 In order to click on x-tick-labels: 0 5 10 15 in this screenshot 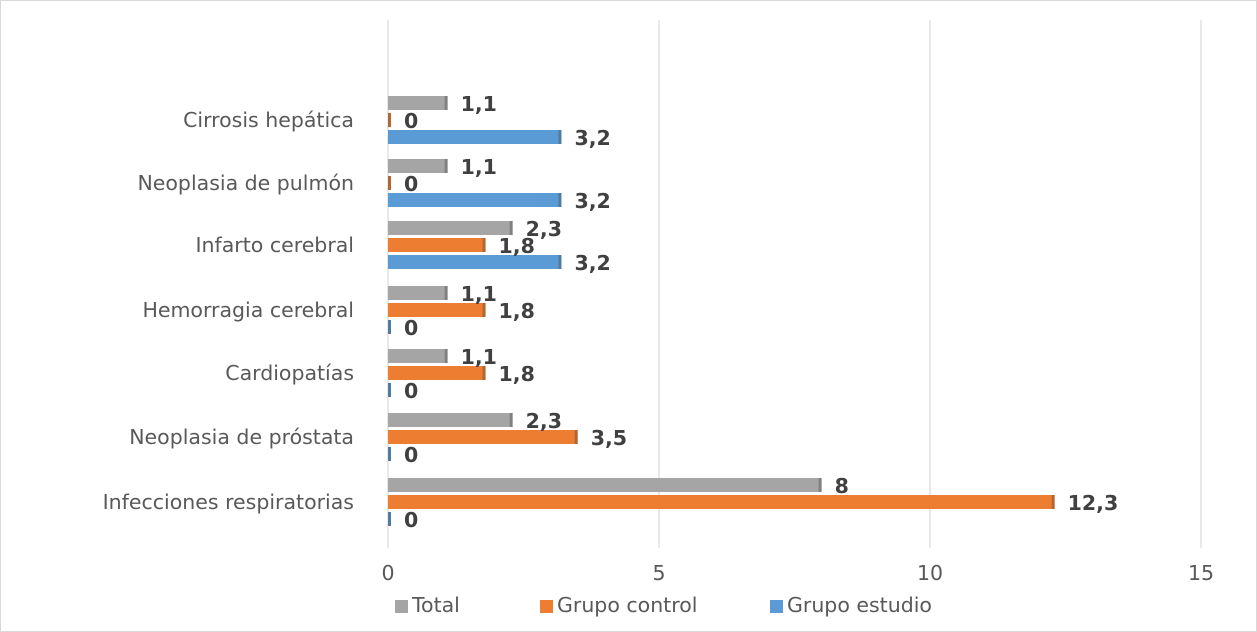, I will do `click(797, 573)`.